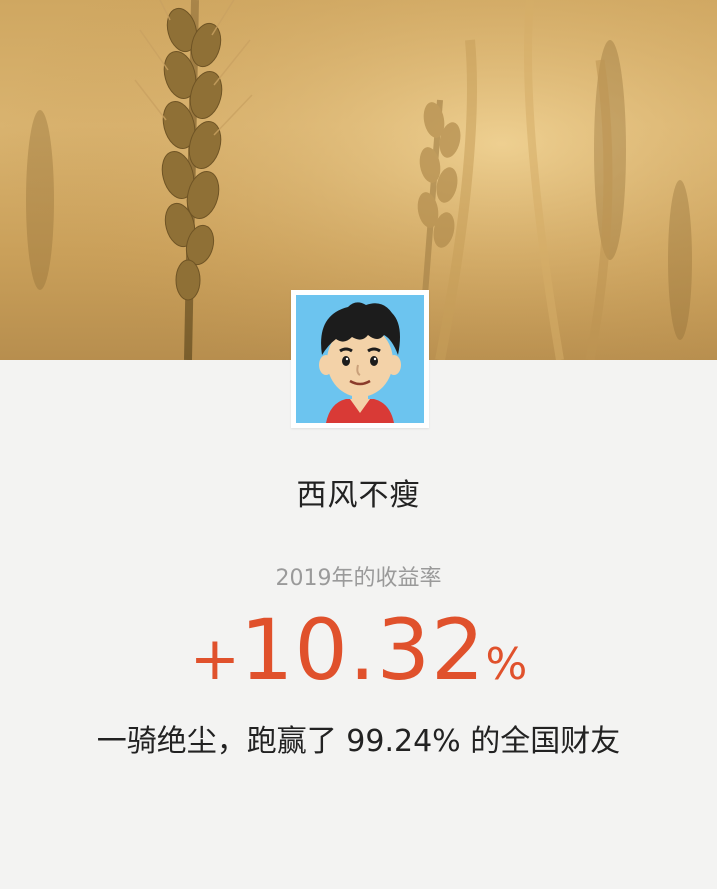 This screenshot has height=889, width=717. I want to click on rate-value: 10.32, so click(362, 650).